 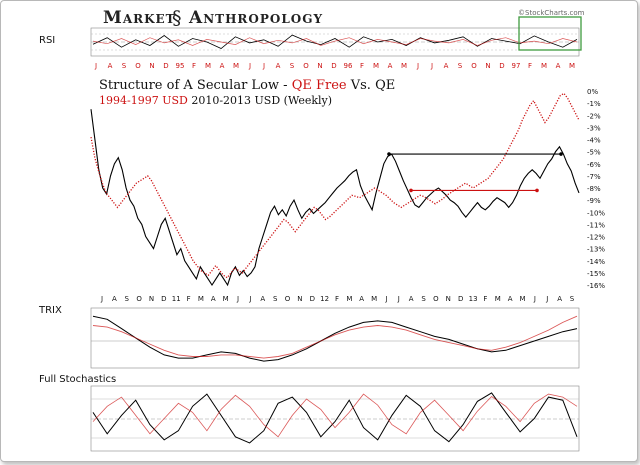 What do you see at coordinates (139, 18) in the screenshot?
I see `brand-title: Market` at bounding box center [139, 18].